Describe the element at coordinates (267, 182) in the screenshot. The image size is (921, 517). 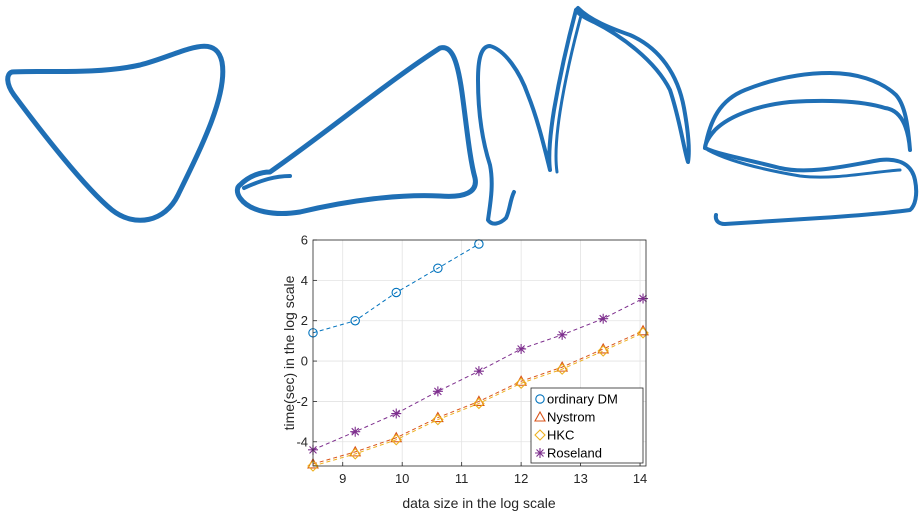
I see `curve-2b` at that location.